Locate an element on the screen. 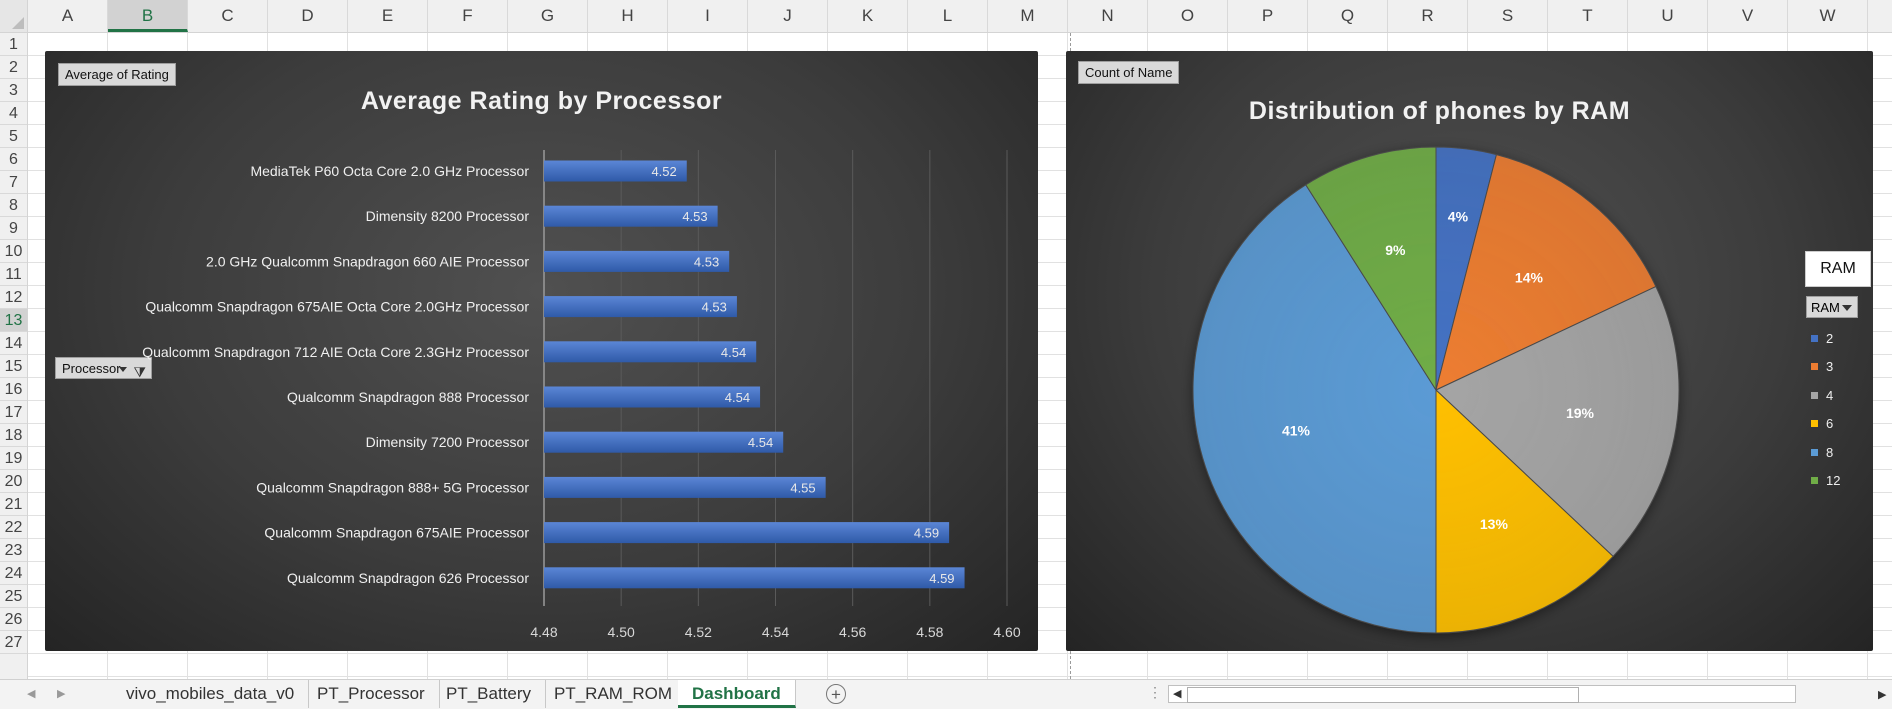 This screenshot has width=1892, height=709. bar-category-label: MediaTek P60 Octa Core 2.0 GHz Processor is located at coordinates (389, 171).